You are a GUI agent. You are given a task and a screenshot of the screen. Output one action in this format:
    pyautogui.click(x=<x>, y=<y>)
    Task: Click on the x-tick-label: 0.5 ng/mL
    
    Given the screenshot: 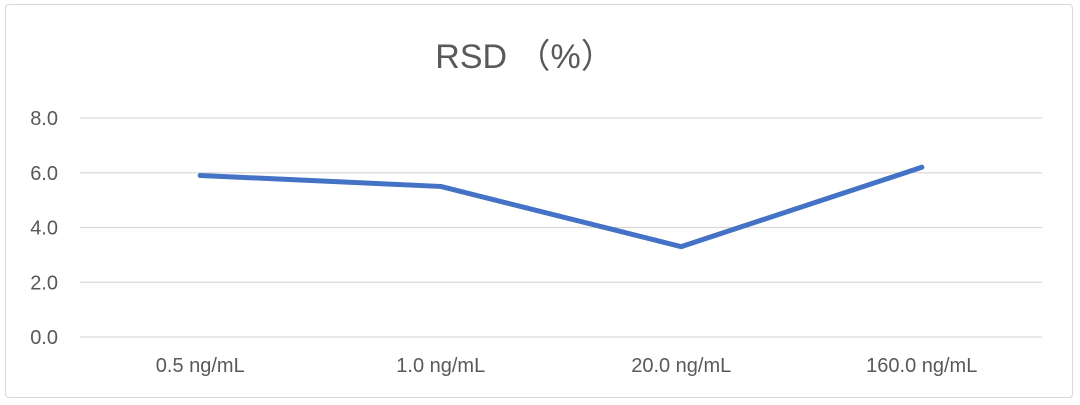 What is the action you would take?
    pyautogui.click(x=200, y=366)
    